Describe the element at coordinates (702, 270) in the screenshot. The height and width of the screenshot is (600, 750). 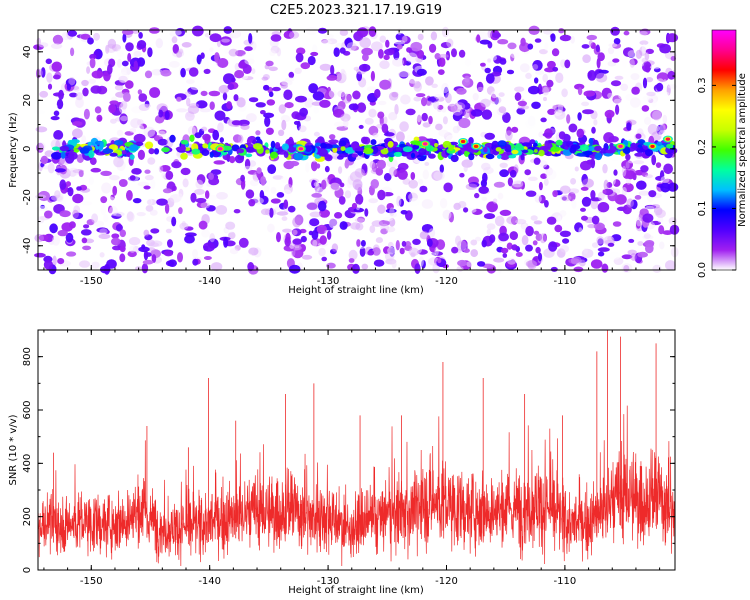
I see `colorbar-tick-label: 0.0` at that location.